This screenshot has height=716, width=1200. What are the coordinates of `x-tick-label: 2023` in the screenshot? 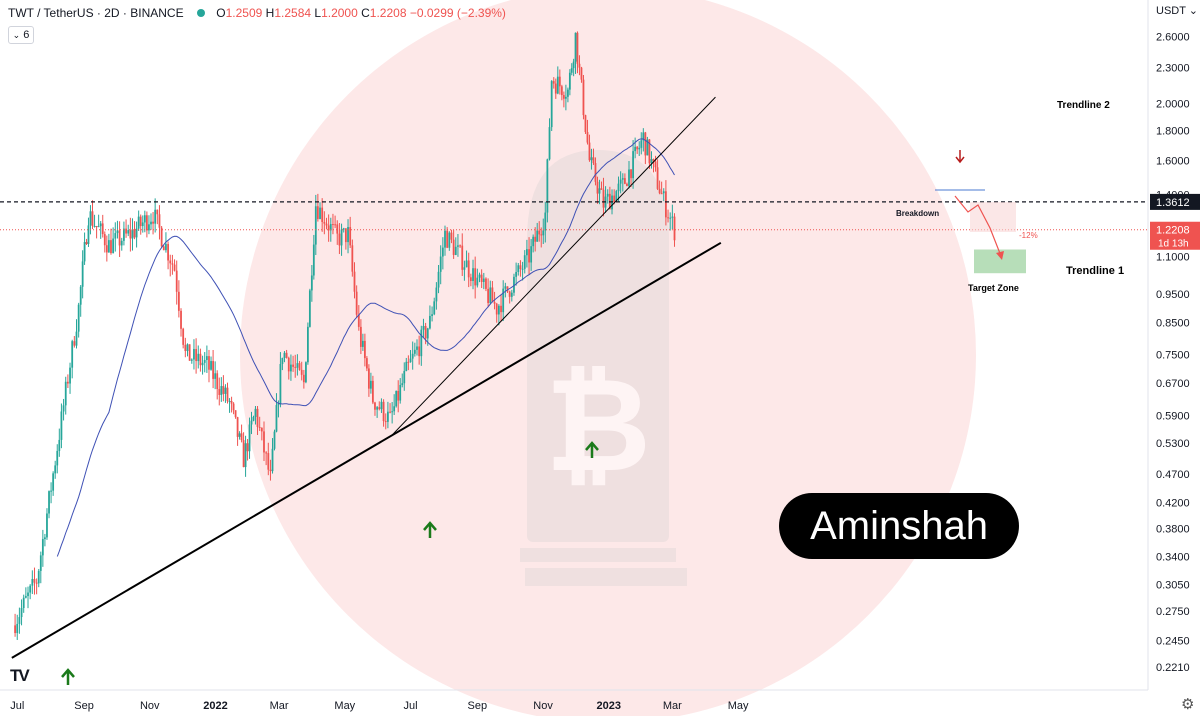 It's located at (609, 706).